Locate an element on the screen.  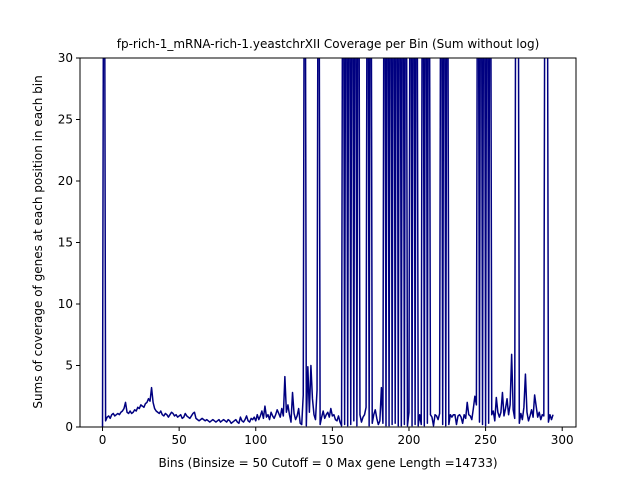
y-tick-label: 0 is located at coordinates (69, 427).